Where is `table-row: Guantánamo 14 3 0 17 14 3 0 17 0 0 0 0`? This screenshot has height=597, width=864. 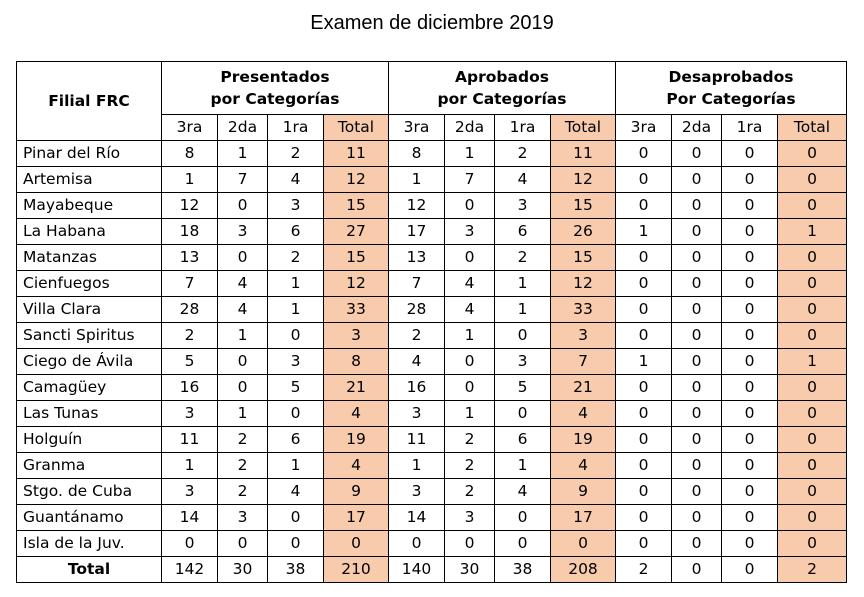
table-row: Guantánamo 14 3 0 17 14 3 0 17 0 0 0 0 is located at coordinates (432, 517).